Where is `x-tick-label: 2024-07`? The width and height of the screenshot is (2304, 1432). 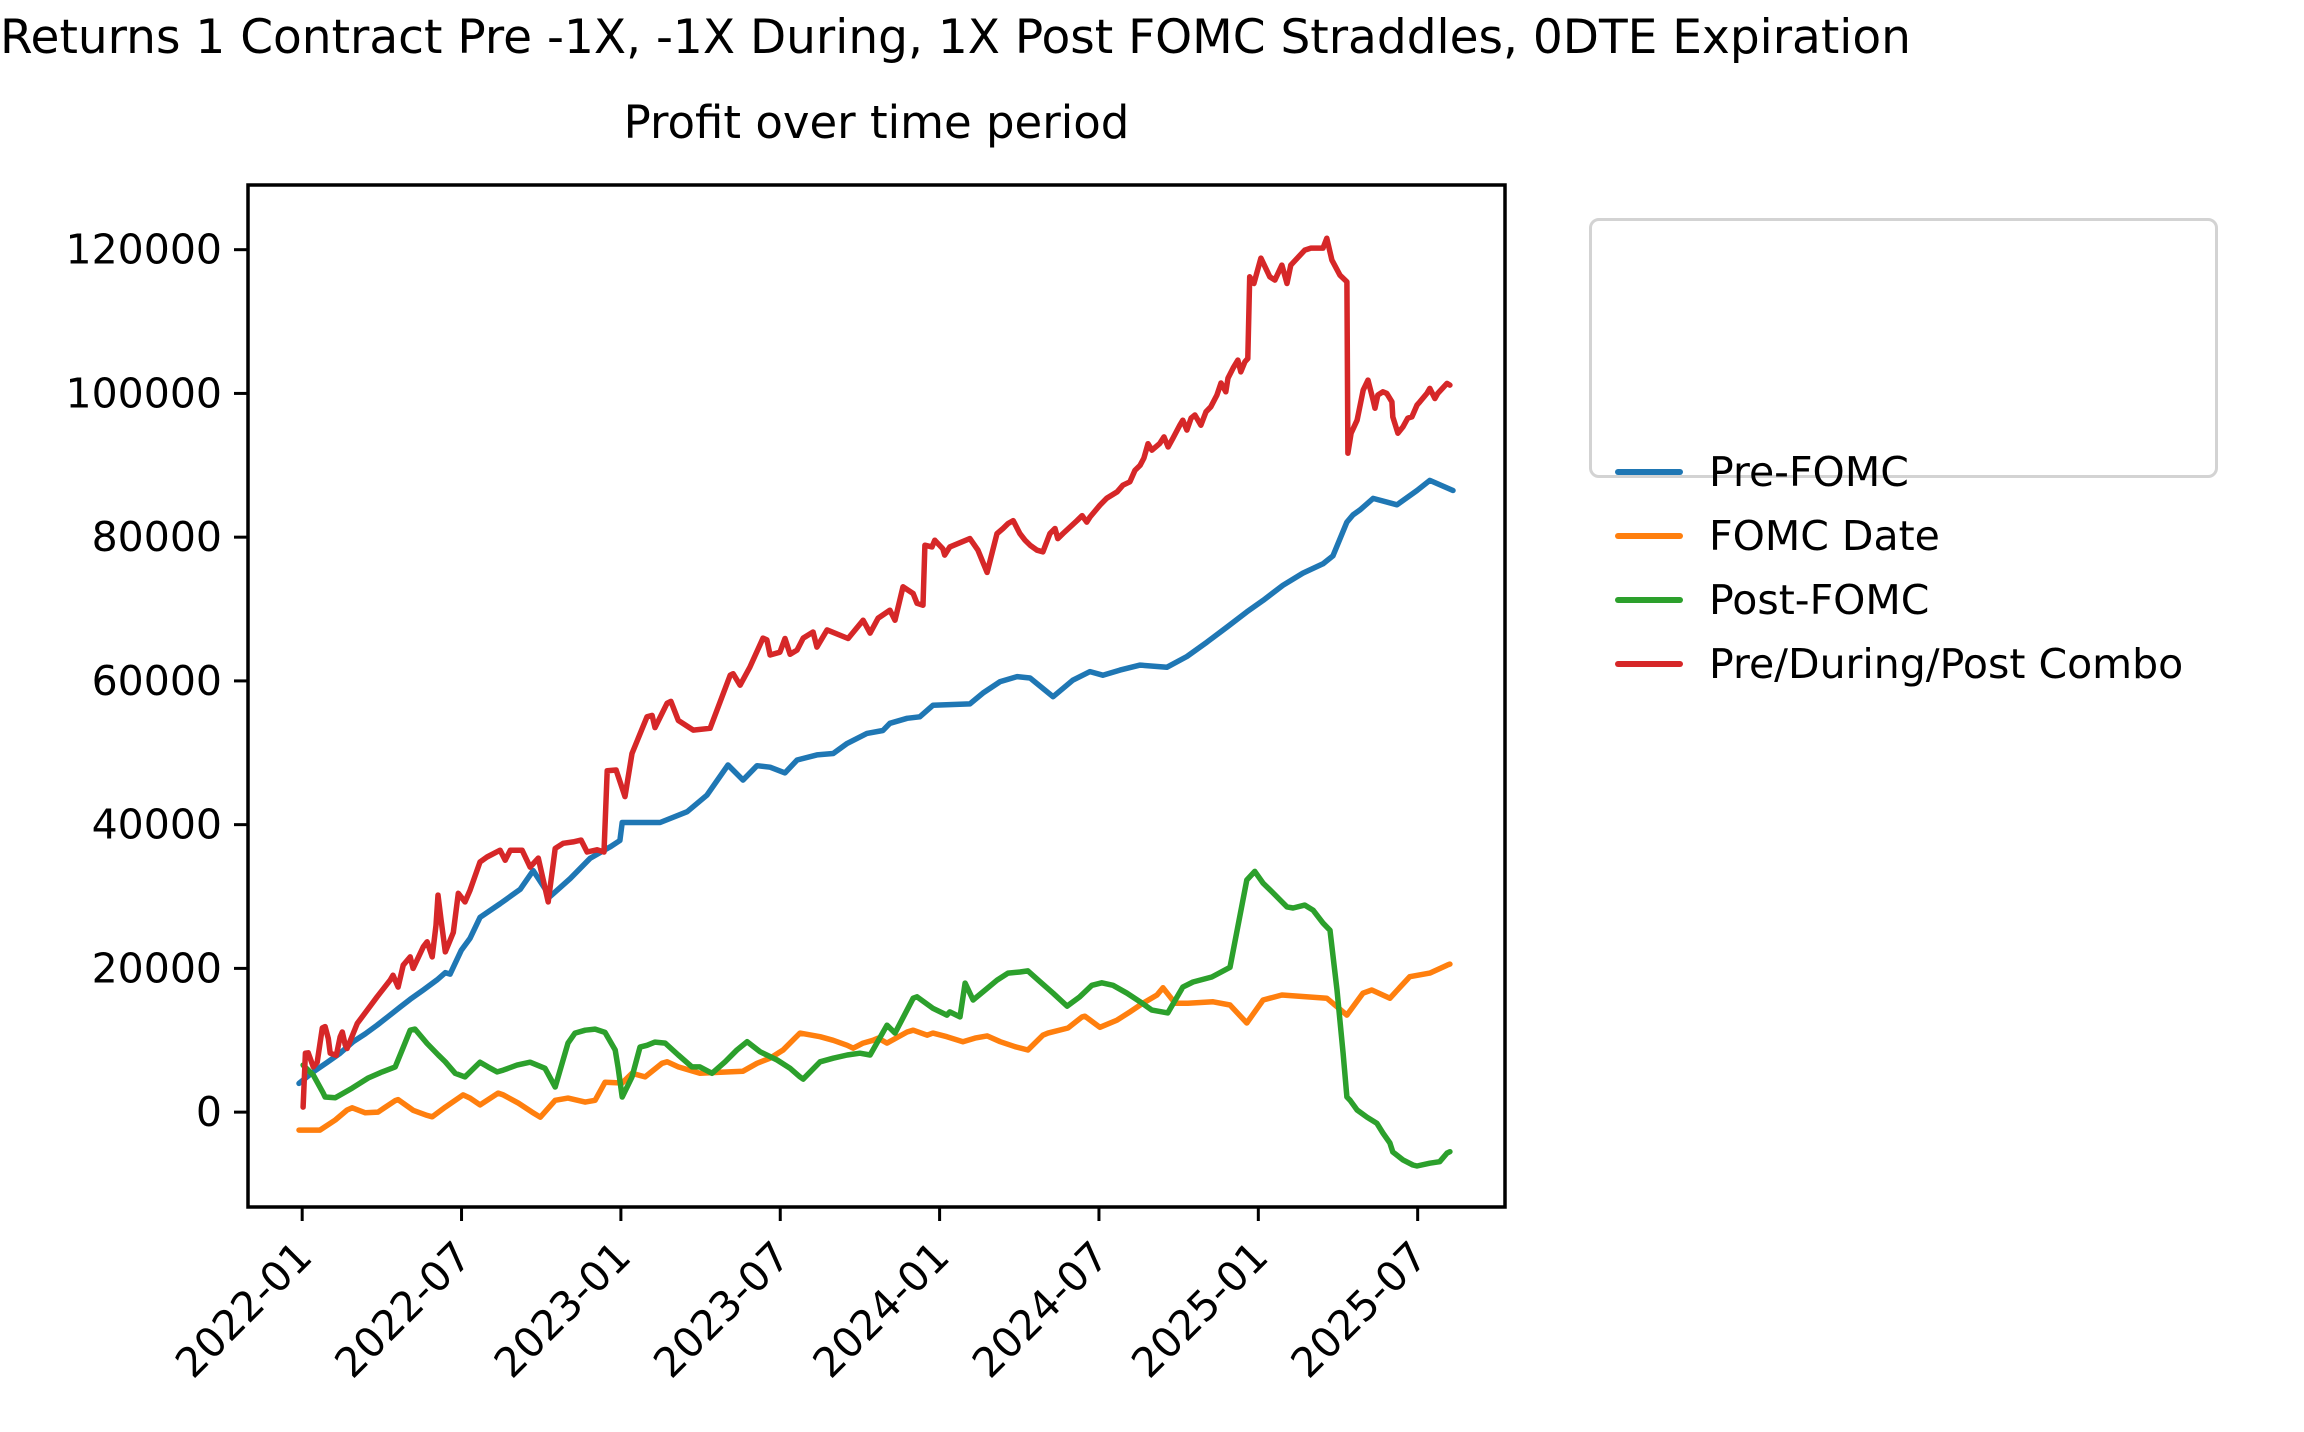
x-tick-label: 2024-07 is located at coordinates (1040, 1309).